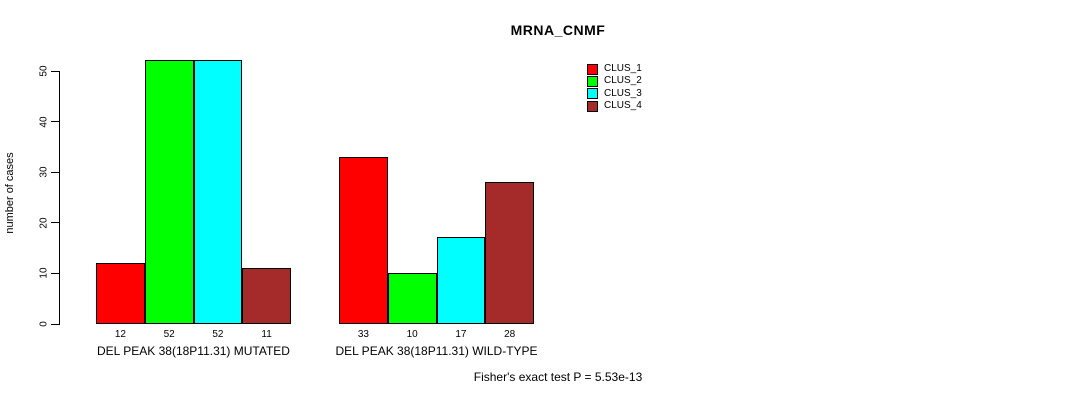 The image size is (1090, 400). What do you see at coordinates (623, 81) in the screenshot?
I see `legend-label: CLUS_2` at bounding box center [623, 81].